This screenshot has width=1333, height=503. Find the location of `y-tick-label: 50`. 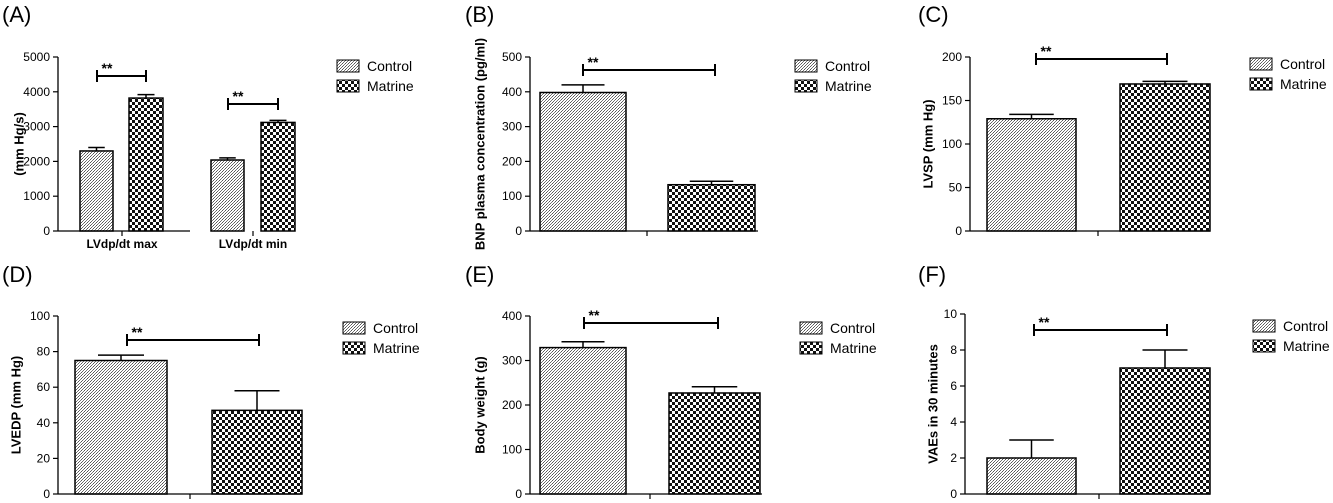

y-tick-label: 50 is located at coordinates (956, 188).